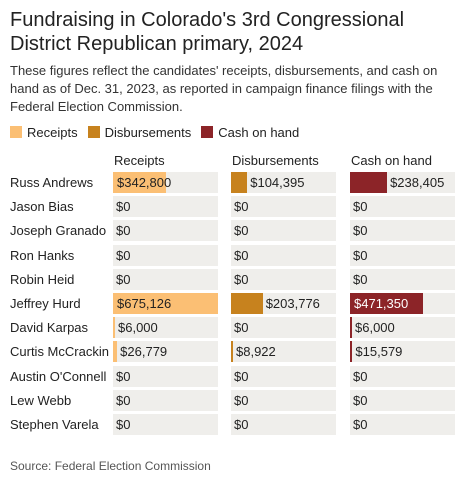 The width and height of the screenshot is (474, 487). What do you see at coordinates (16, 132) in the screenshot?
I see `legend-swatch-receipts` at bounding box center [16, 132].